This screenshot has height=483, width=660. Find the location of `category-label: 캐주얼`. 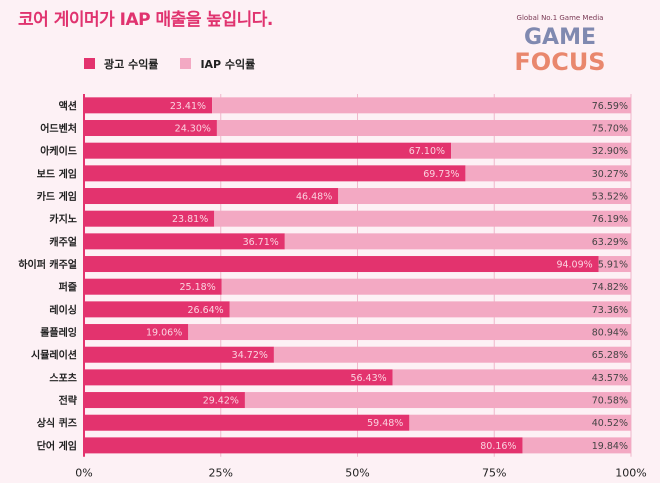

category-label: 캐주얼 is located at coordinates (63, 241).